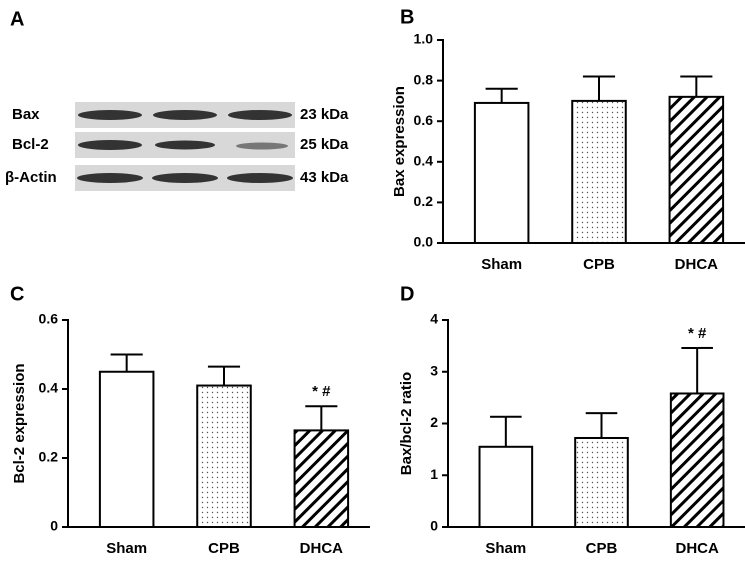 The width and height of the screenshot is (745, 562). What do you see at coordinates (26, 114) in the screenshot?
I see `protein-label: Bax` at bounding box center [26, 114].